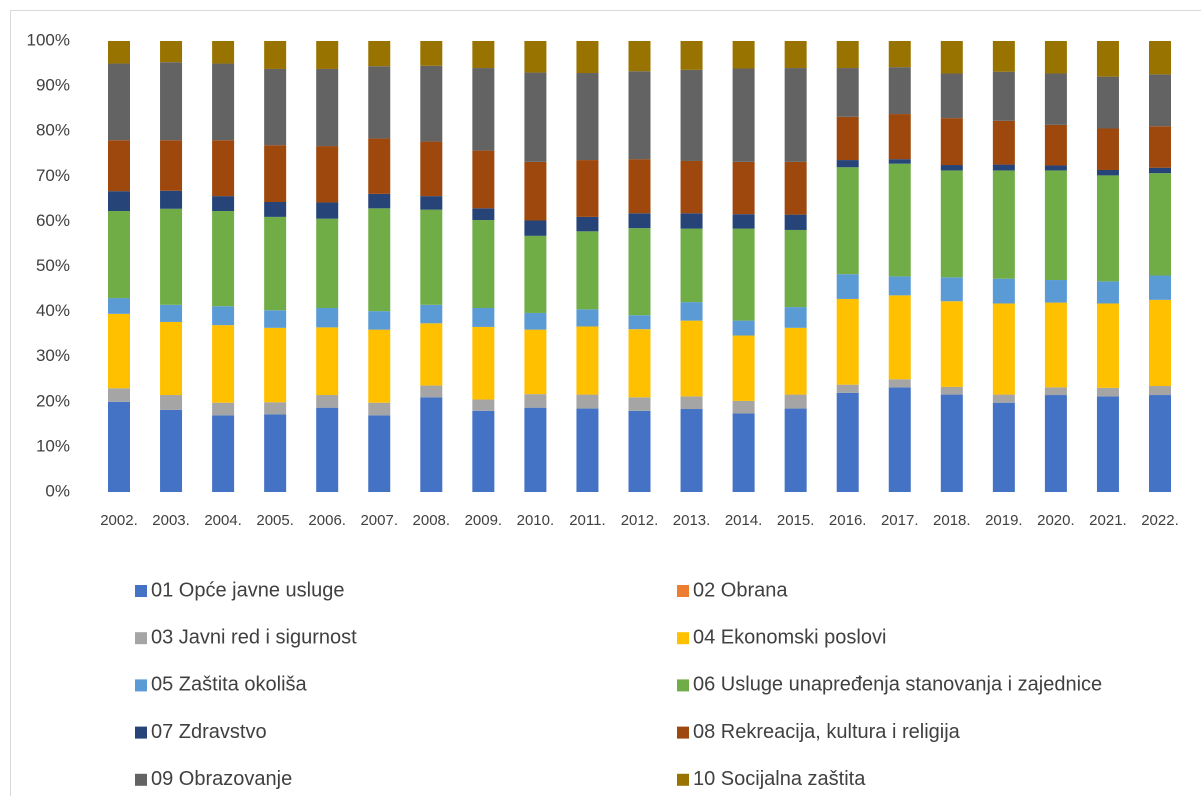 The width and height of the screenshot is (1201, 796). What do you see at coordinates (53, 130) in the screenshot?
I see `y-tick-label: 80%` at bounding box center [53, 130].